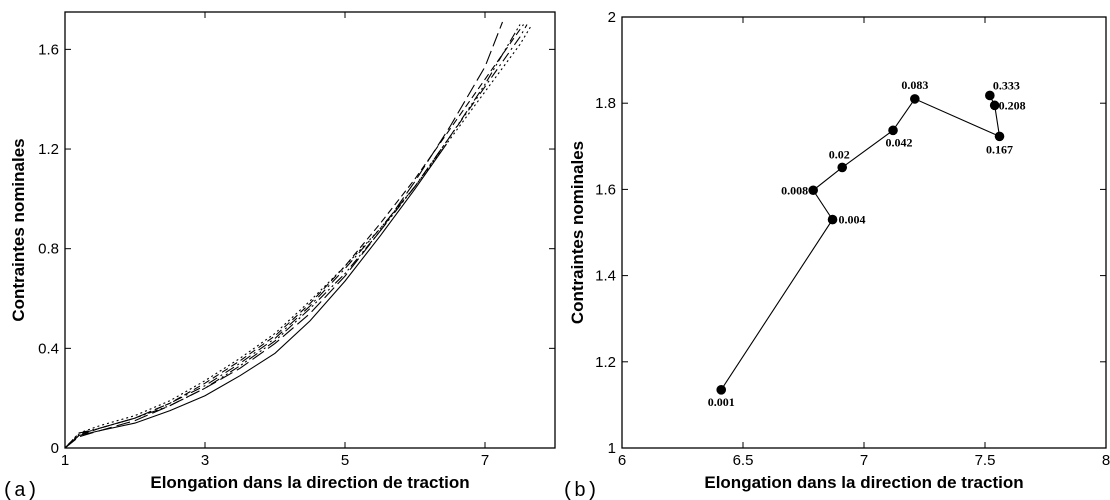  Describe the element at coordinates (205, 460) in the screenshot. I see `x-tick-label: 3` at that location.